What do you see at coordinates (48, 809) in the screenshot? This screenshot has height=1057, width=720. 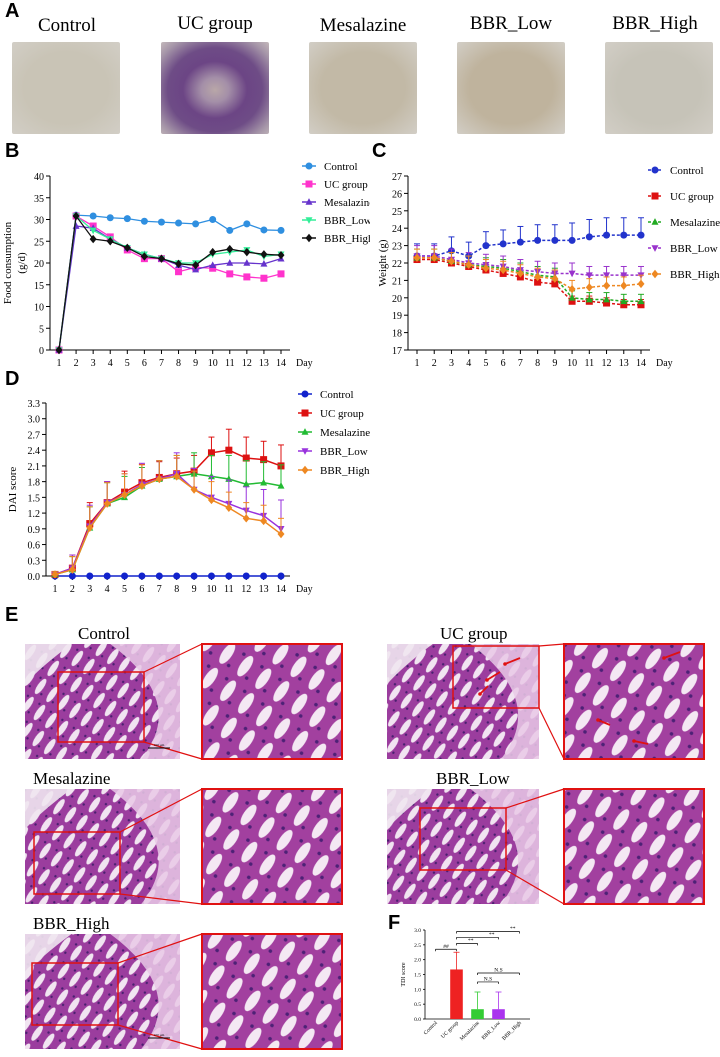 I see `lumen-space` at bounding box center [48, 809].